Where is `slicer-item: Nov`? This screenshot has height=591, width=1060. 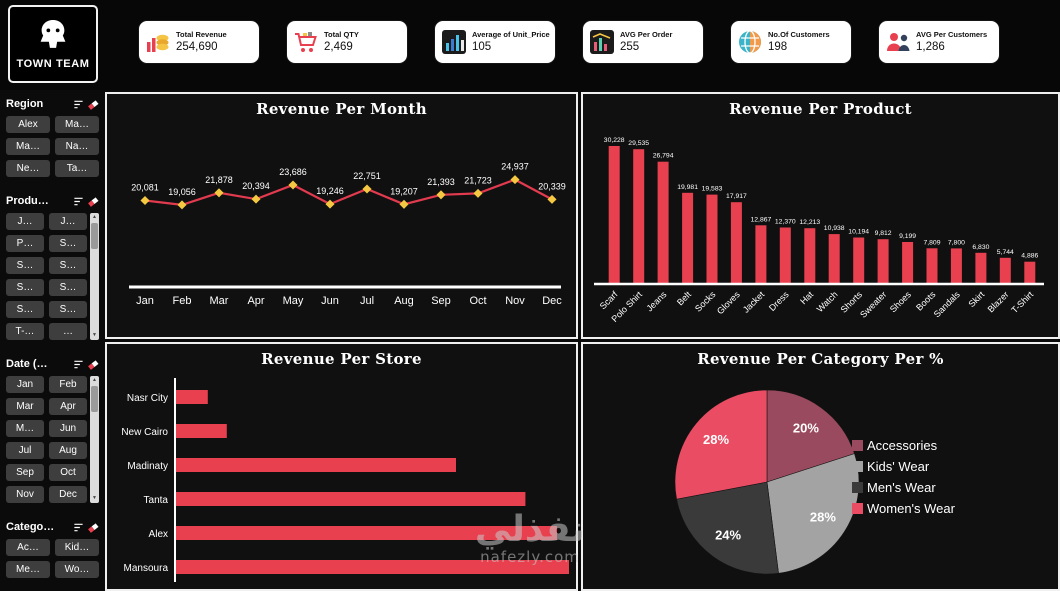 slicer-item: Nov is located at coordinates (25, 494).